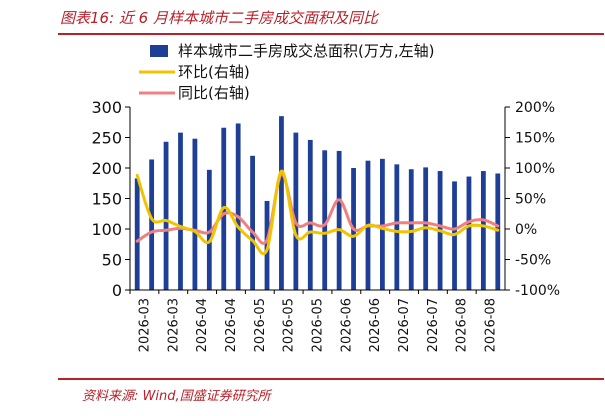 The image size is (605, 416). What do you see at coordinates (537, 291) in the screenshot?
I see `right-tick-label: -100%` at bounding box center [537, 291].